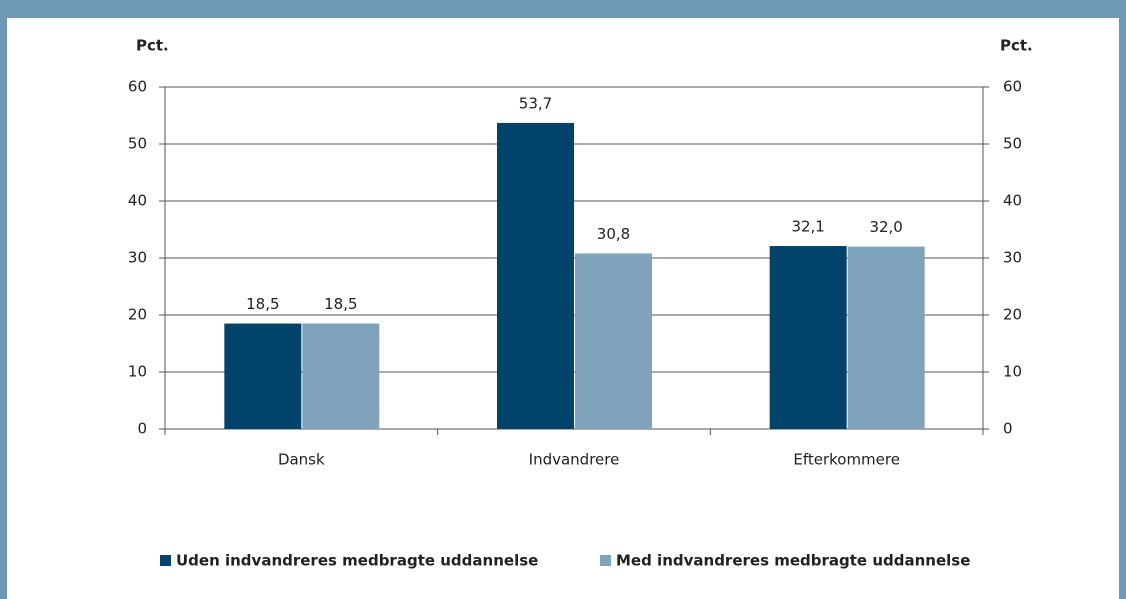  What do you see at coordinates (1016, 46) in the screenshot?
I see `y2-axis-label: Pct.` at bounding box center [1016, 46].